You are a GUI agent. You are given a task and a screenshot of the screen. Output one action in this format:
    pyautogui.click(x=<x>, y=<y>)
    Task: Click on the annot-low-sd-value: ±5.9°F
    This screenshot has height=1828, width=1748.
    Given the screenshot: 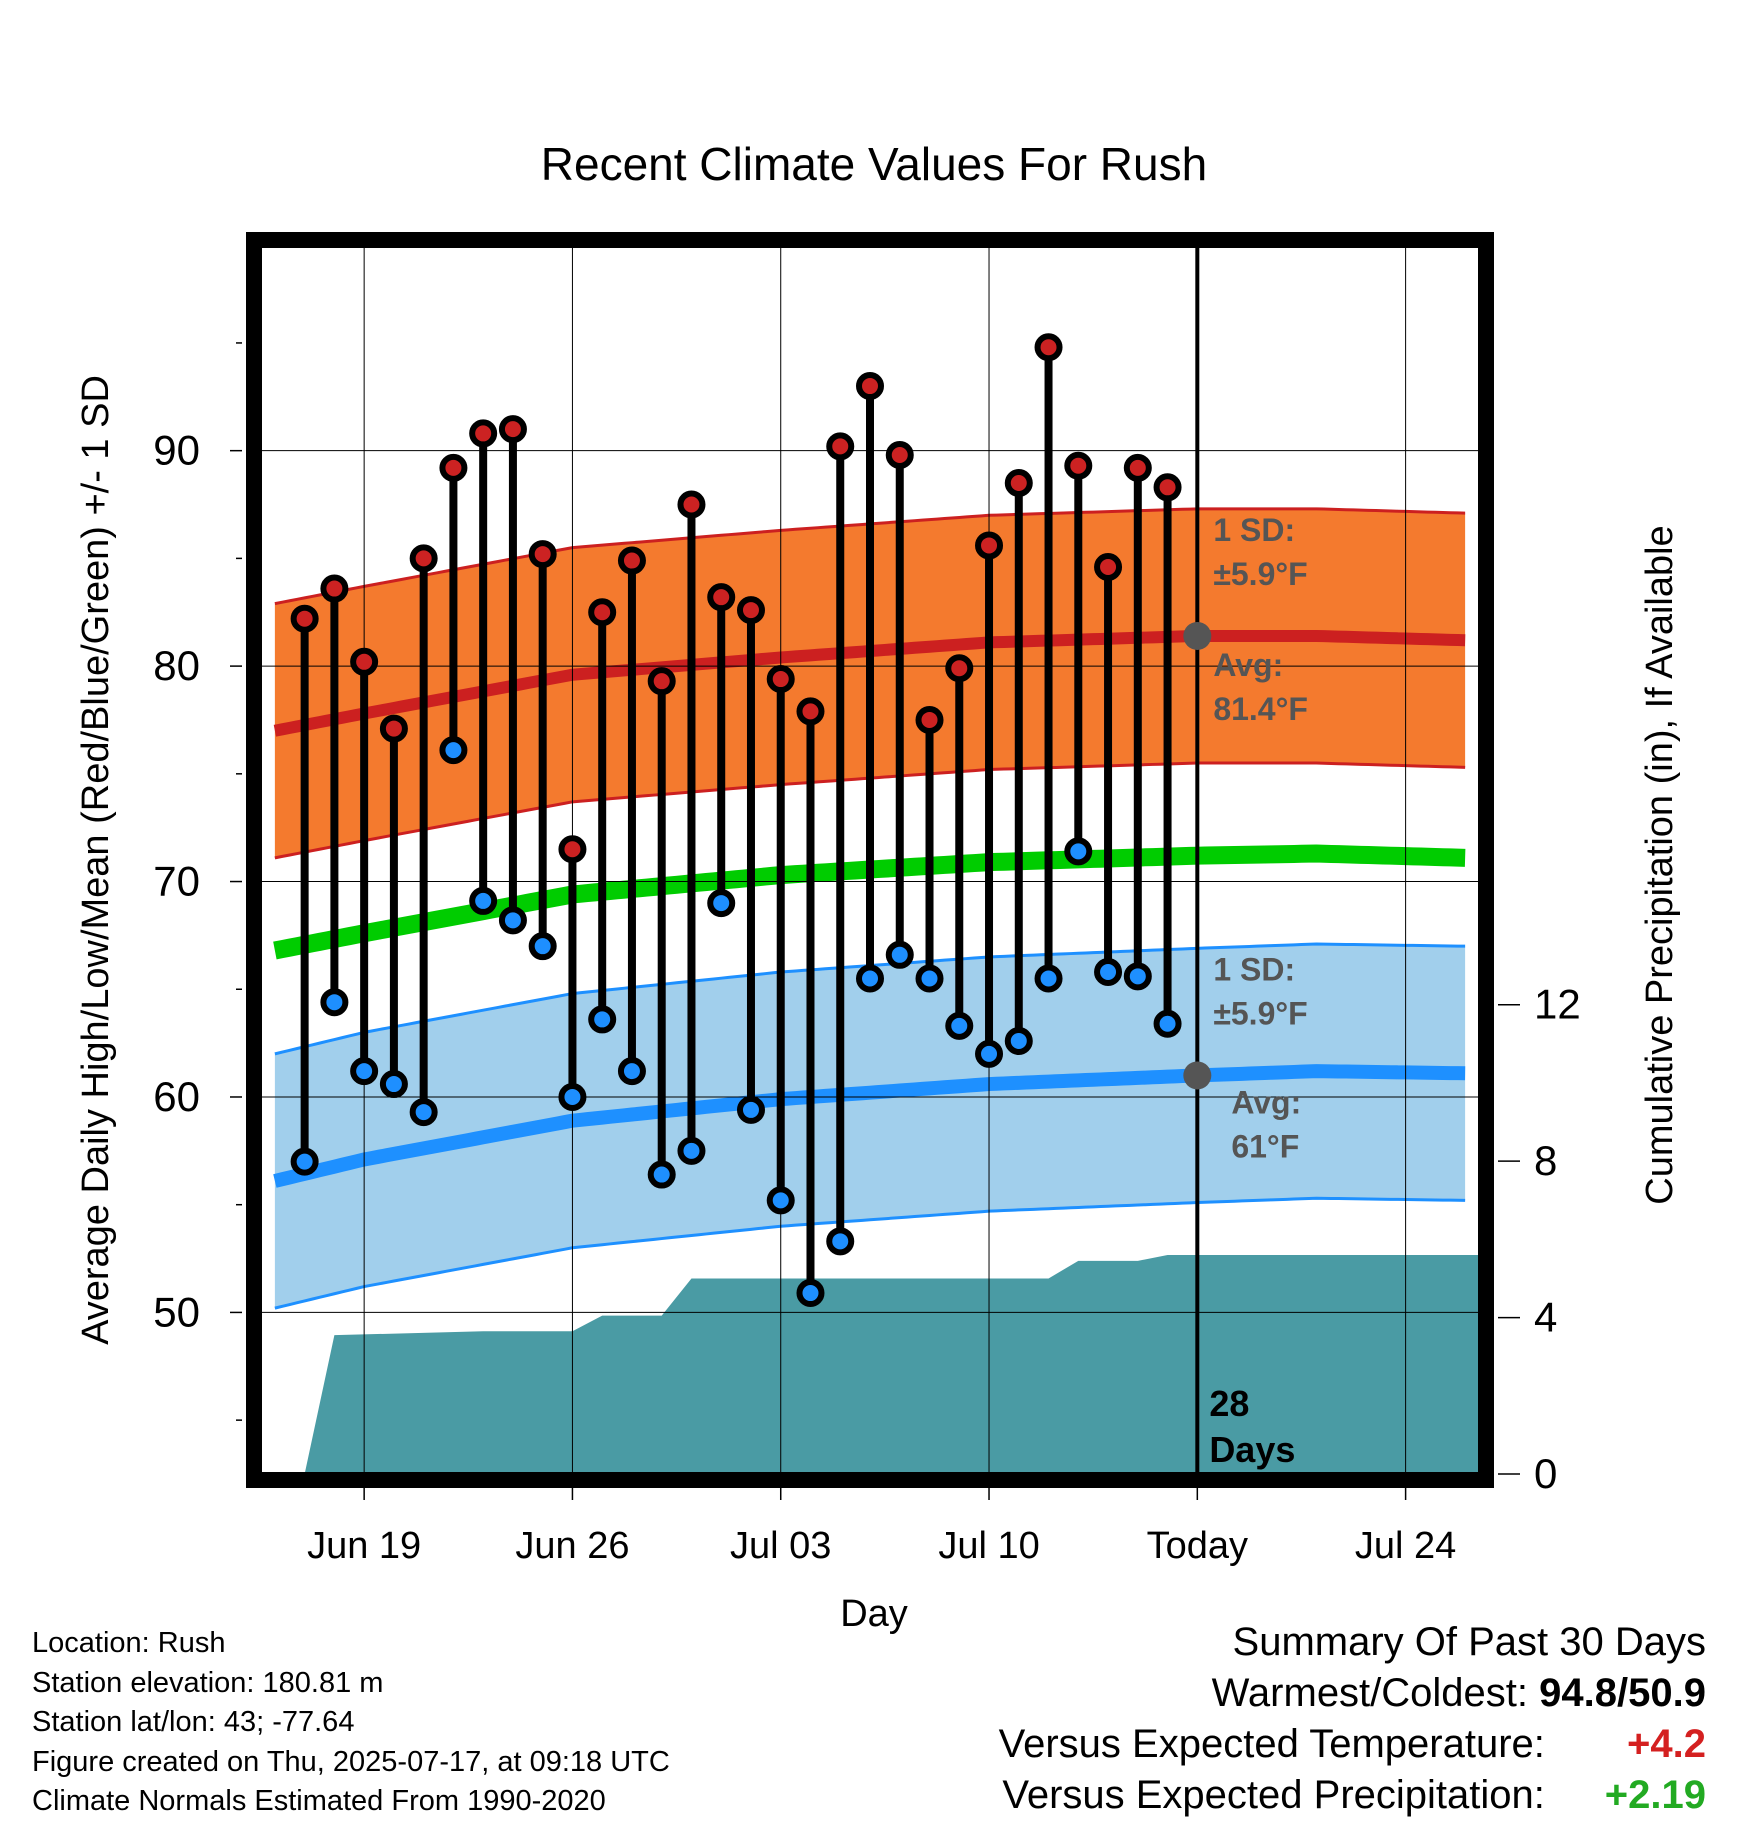 What is the action you would take?
    pyautogui.click(x=1260, y=1013)
    